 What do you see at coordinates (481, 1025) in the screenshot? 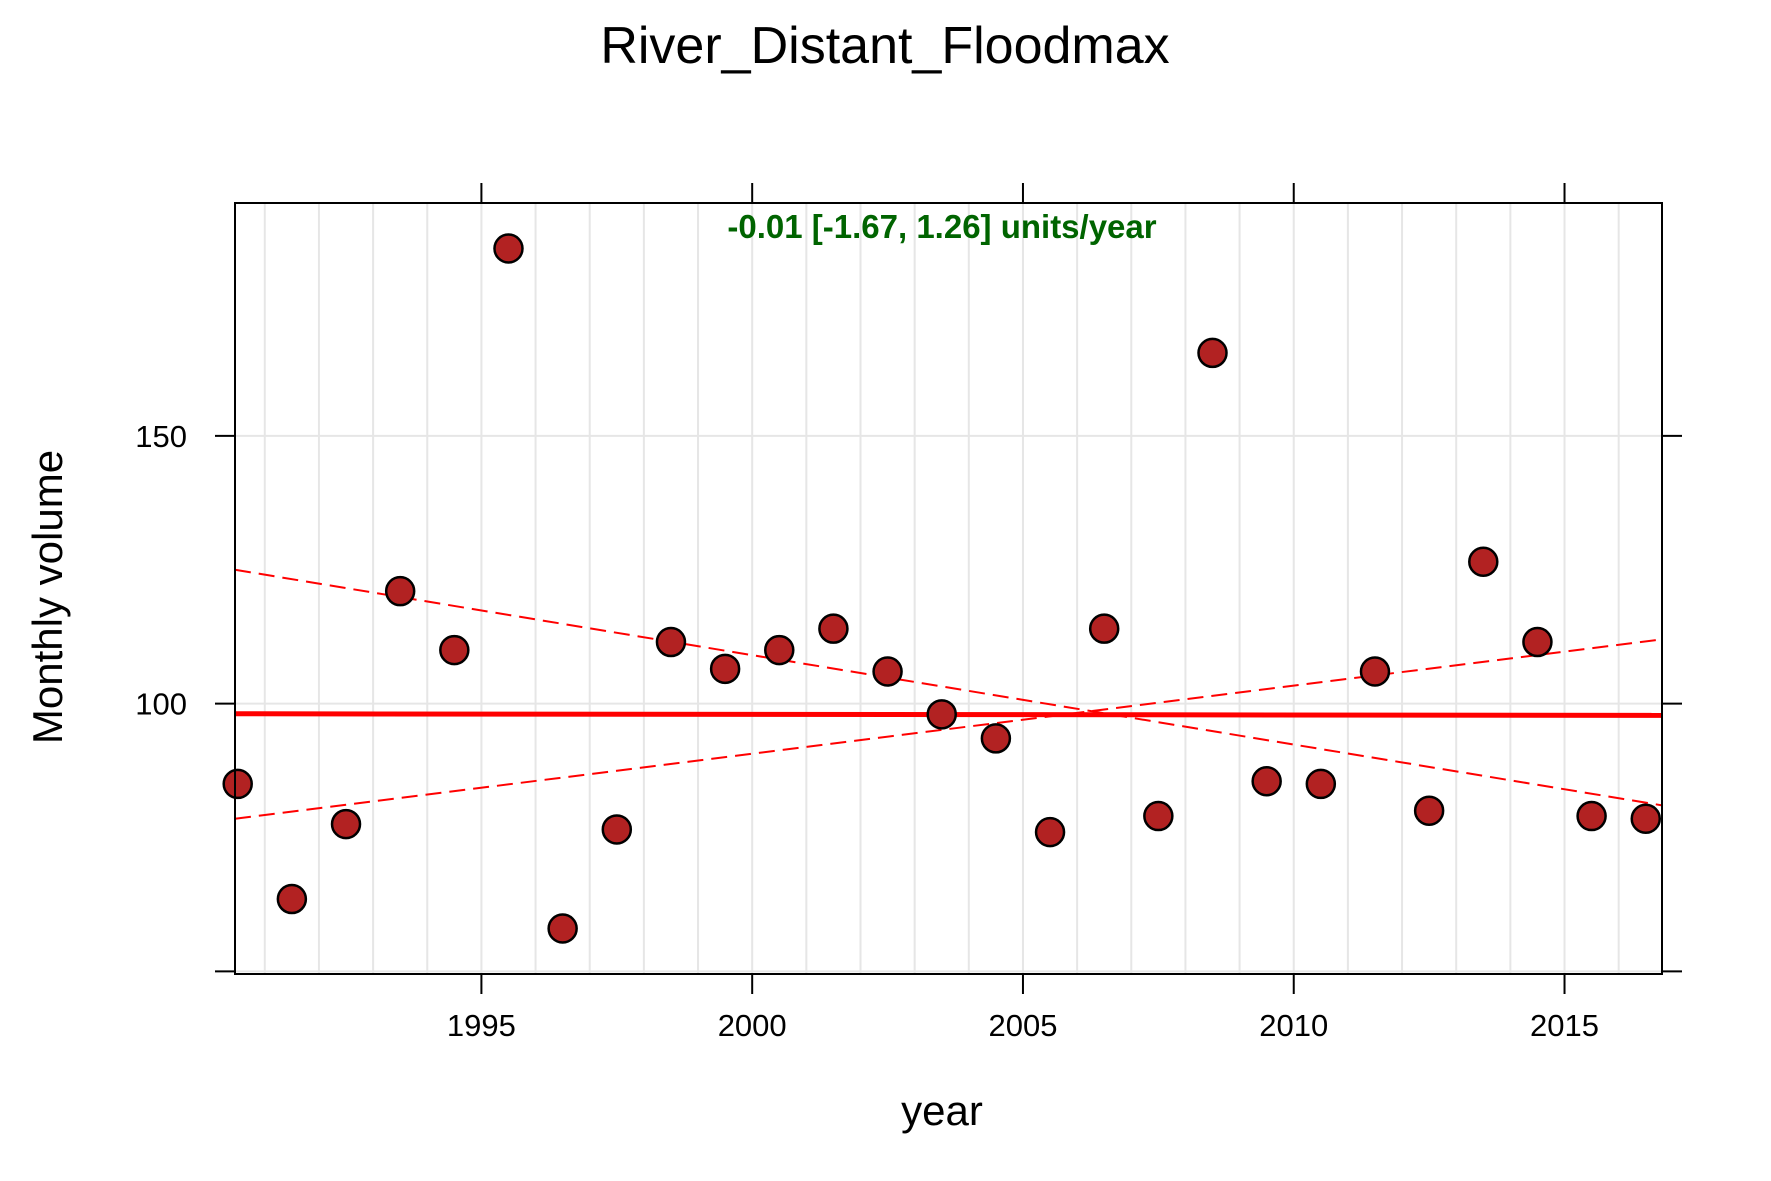
I see `x-tick-label: 1995` at bounding box center [481, 1025].